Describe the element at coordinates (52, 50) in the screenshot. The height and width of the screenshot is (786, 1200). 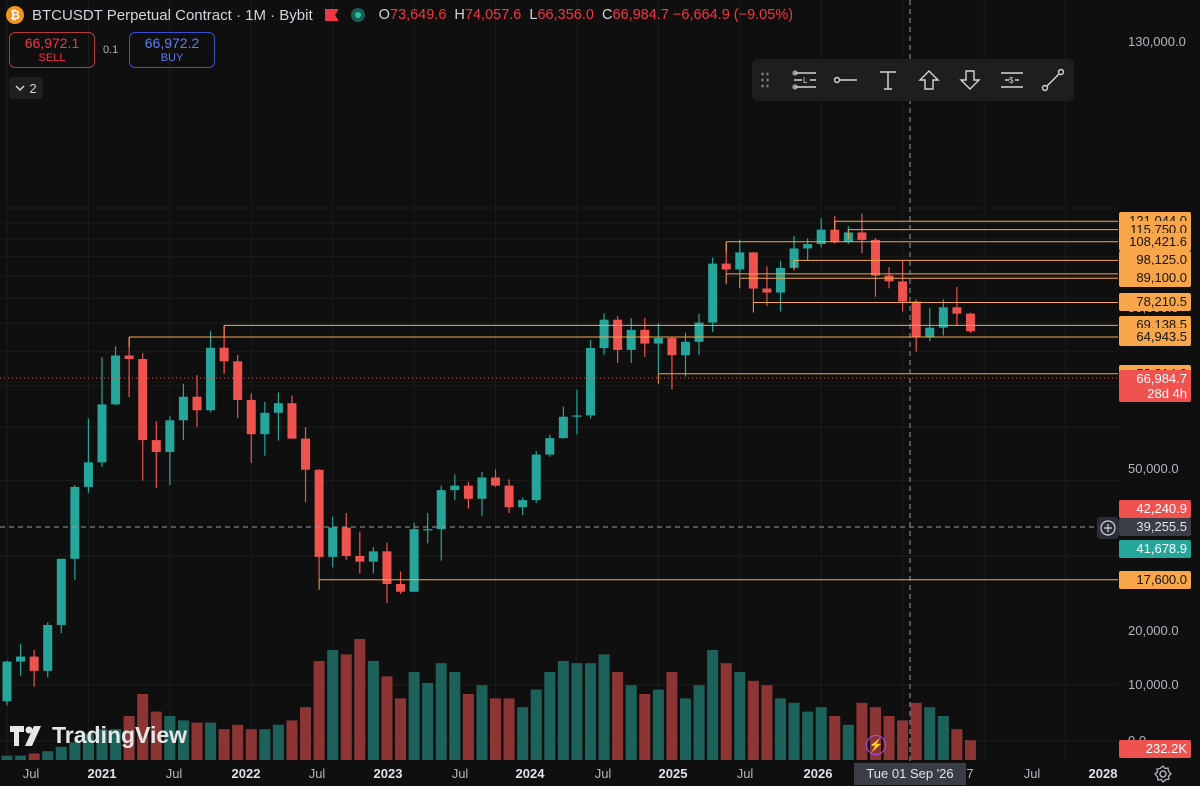
I see `sell-button: 66,972.1 SELL` at that location.